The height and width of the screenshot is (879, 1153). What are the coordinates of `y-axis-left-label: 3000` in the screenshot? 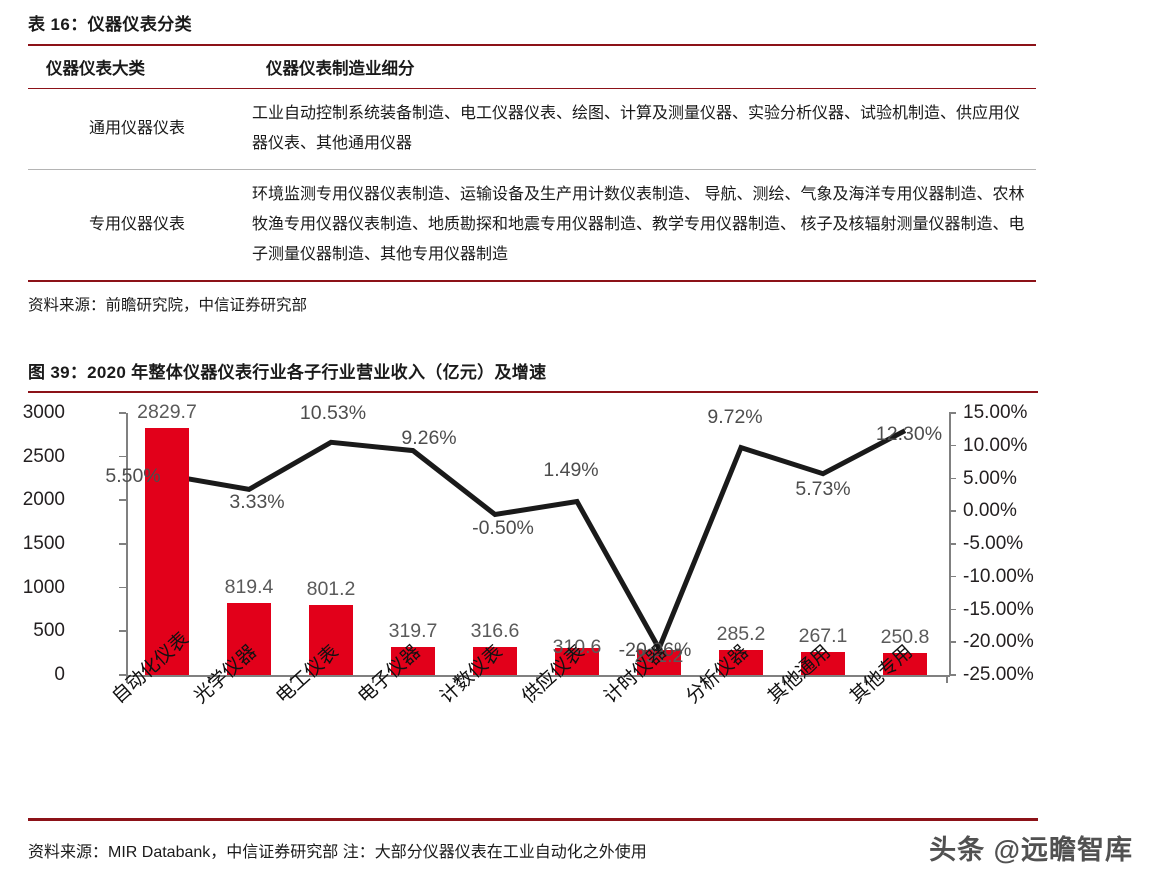 It's located at (43, 412).